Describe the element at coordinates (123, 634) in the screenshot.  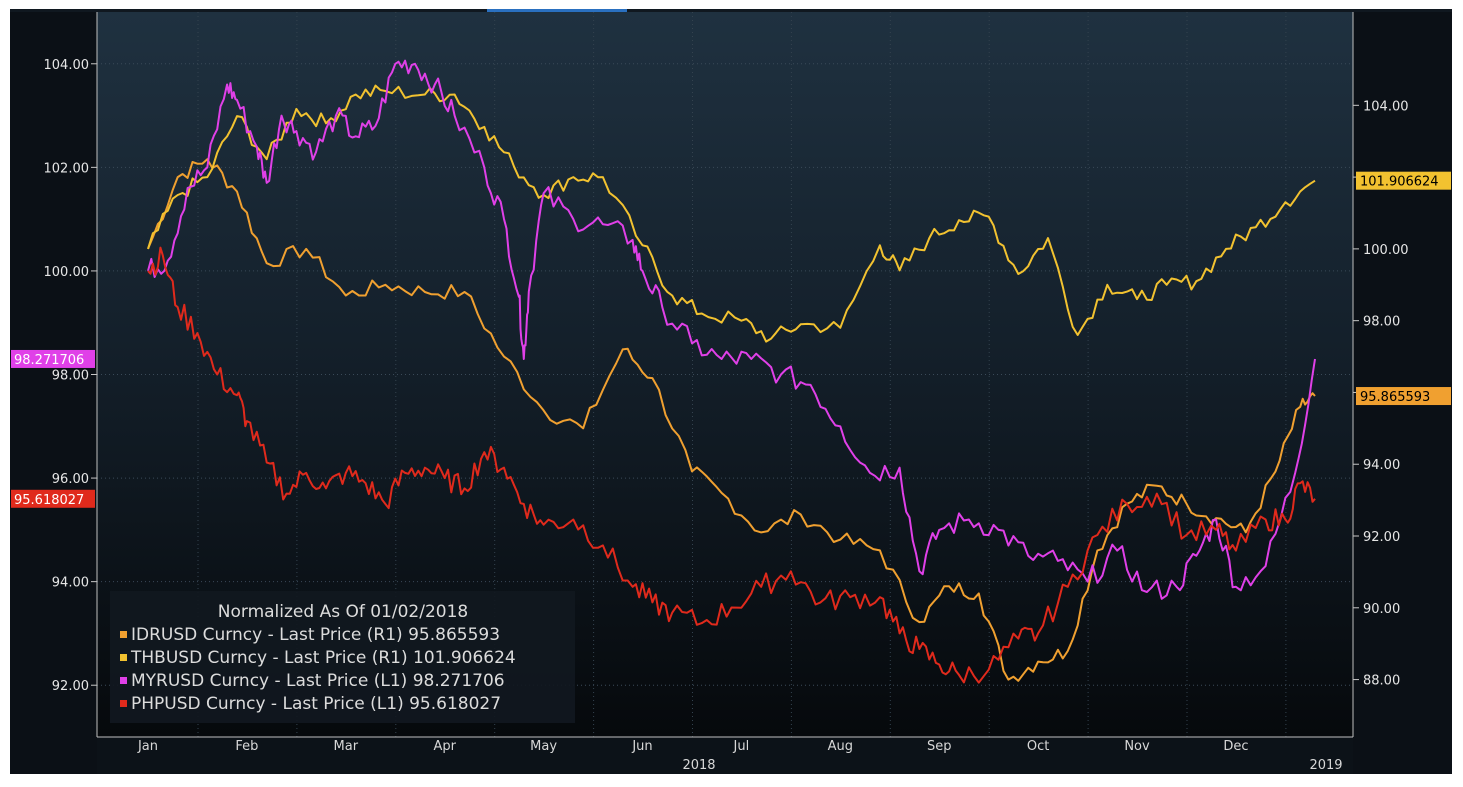
I see `legend-swatch-idrusd` at that location.